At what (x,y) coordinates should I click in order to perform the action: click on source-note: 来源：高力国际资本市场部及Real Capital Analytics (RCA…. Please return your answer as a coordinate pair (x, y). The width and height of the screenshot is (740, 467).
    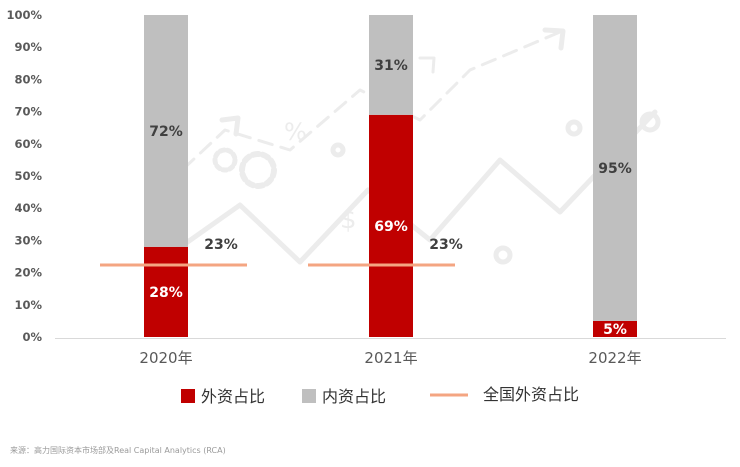
    Looking at the image, I should click on (118, 450).